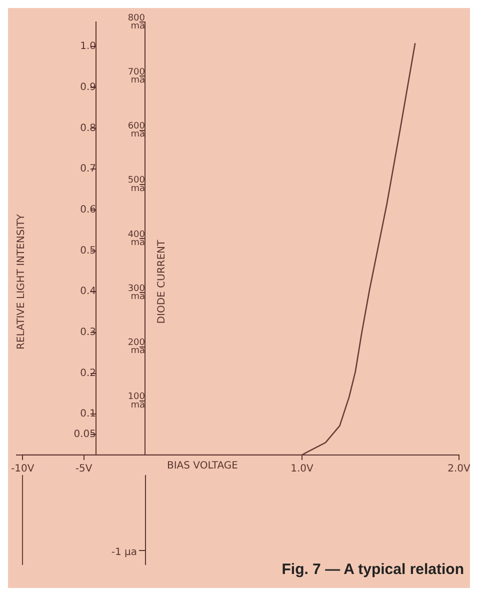 The width and height of the screenshot is (478, 596). I want to click on y2-tick-label: 400 ma, so click(137, 239).